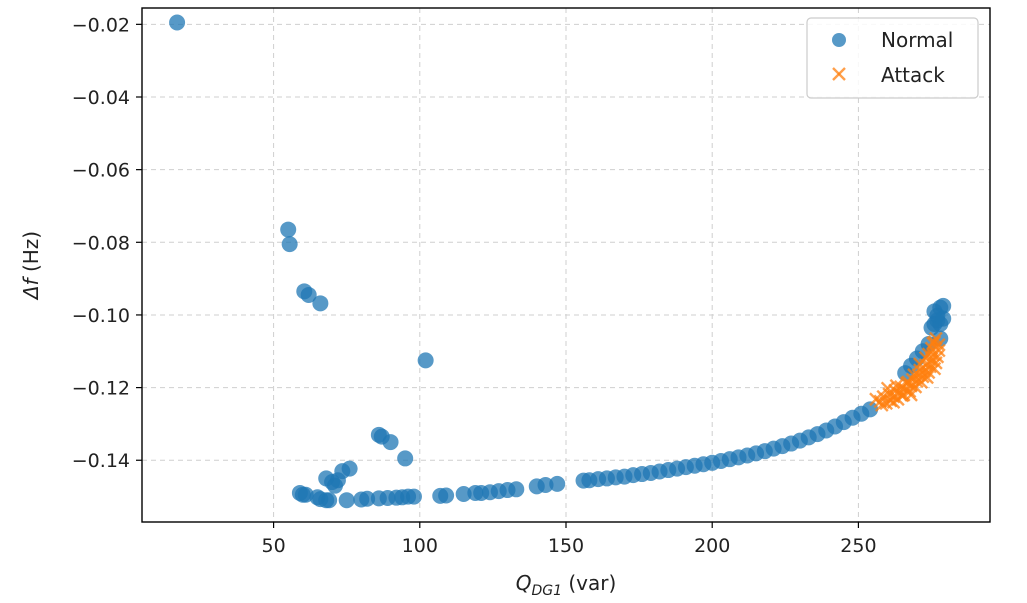 This screenshot has height=603, width=1027. I want to click on y-tick-label: −0.08, so click(101, 243).